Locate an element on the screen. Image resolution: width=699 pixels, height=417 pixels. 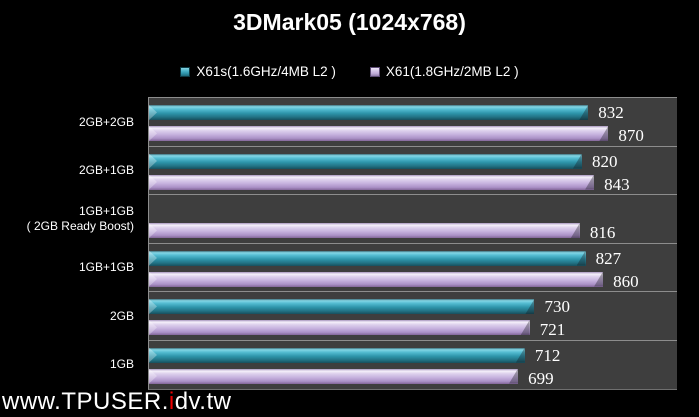
legend-label-x61s: X61s(1.6GHz/4MB L2 ) is located at coordinates (266, 71).